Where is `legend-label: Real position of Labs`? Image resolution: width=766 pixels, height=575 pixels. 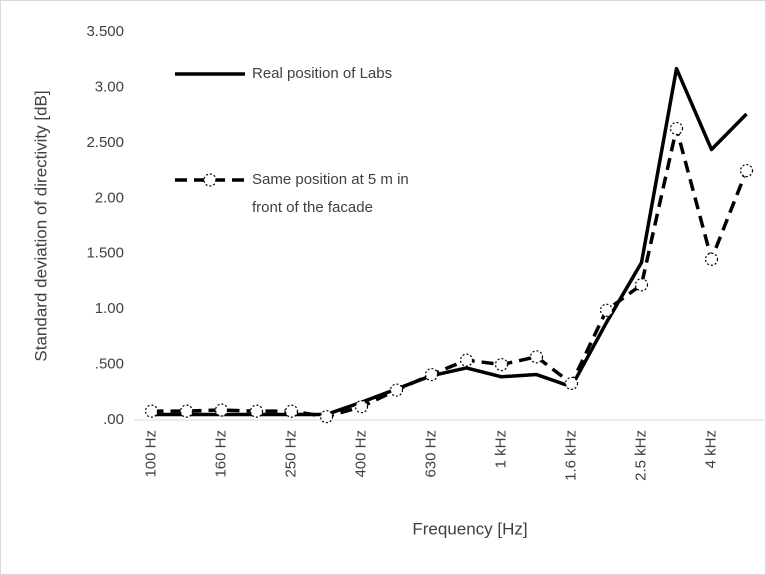
legend-label: Real position of Labs is located at coordinates (322, 73).